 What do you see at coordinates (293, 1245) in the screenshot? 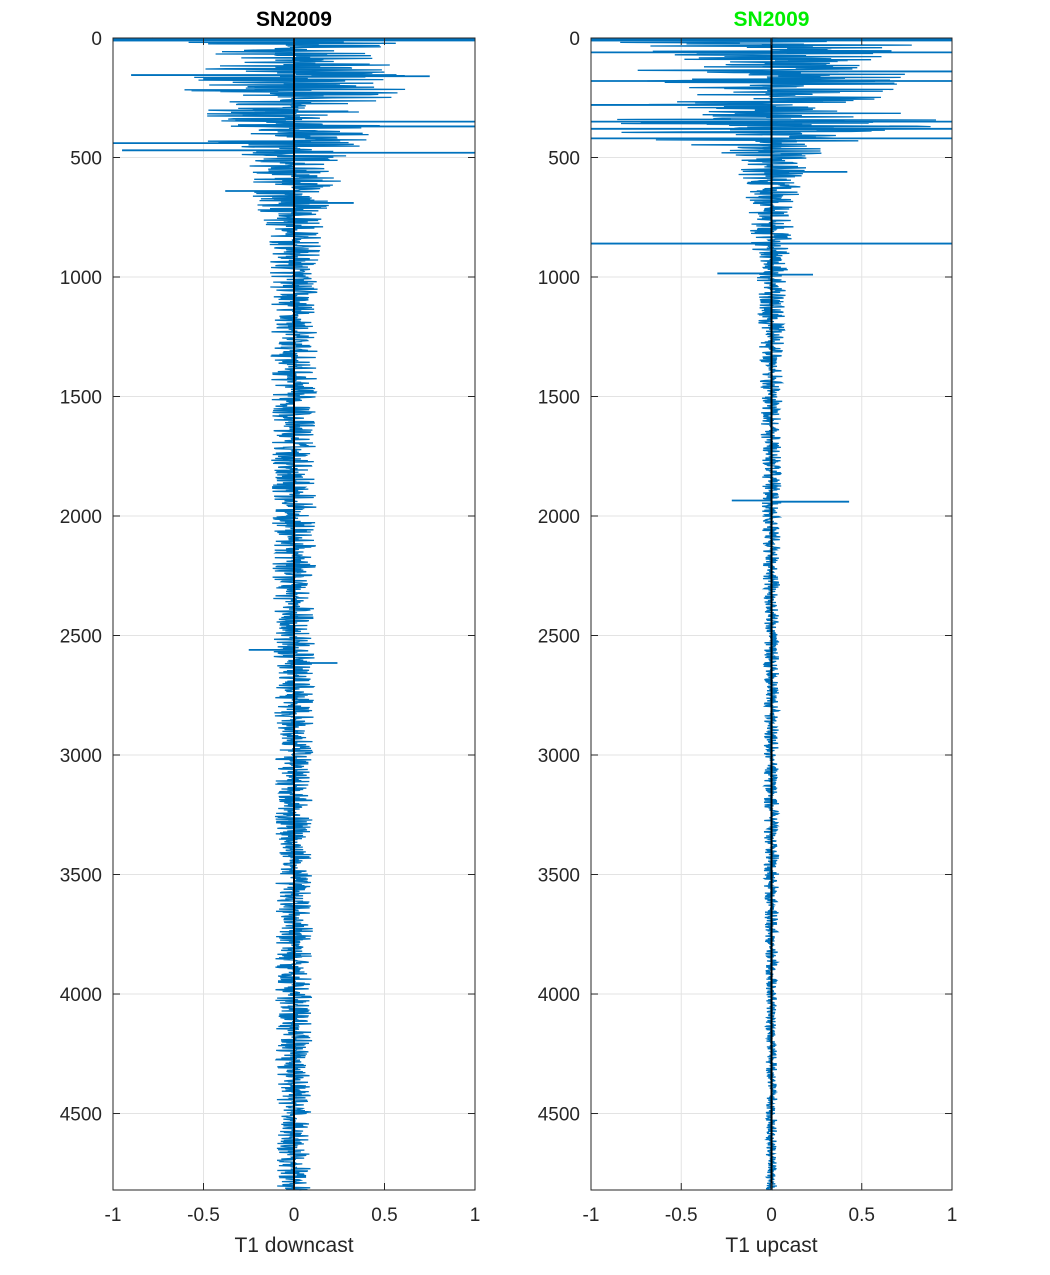
I see `x-axis-label-downcast: T1 downcast` at bounding box center [293, 1245].